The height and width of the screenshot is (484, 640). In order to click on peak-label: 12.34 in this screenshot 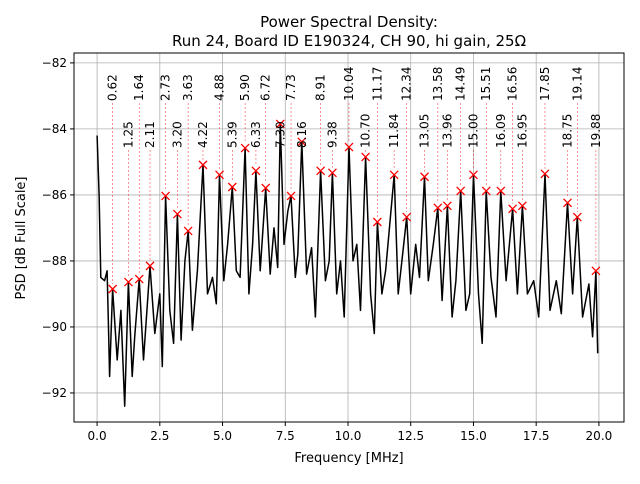, I will do `click(407, 84)`.